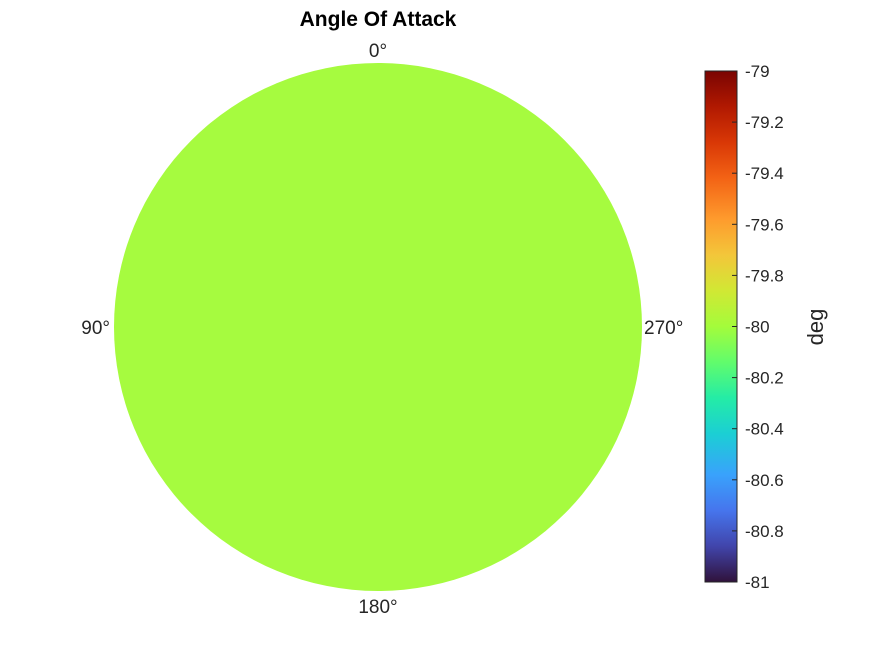 This screenshot has height=656, width=875. What do you see at coordinates (764, 480) in the screenshot?
I see `colorbar-tick-label: -80.6` at bounding box center [764, 480].